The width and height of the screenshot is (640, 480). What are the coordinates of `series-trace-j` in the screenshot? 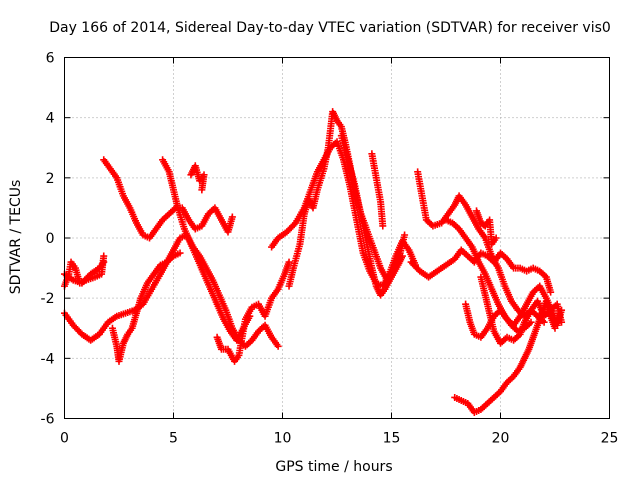 It's located at (347, 199).